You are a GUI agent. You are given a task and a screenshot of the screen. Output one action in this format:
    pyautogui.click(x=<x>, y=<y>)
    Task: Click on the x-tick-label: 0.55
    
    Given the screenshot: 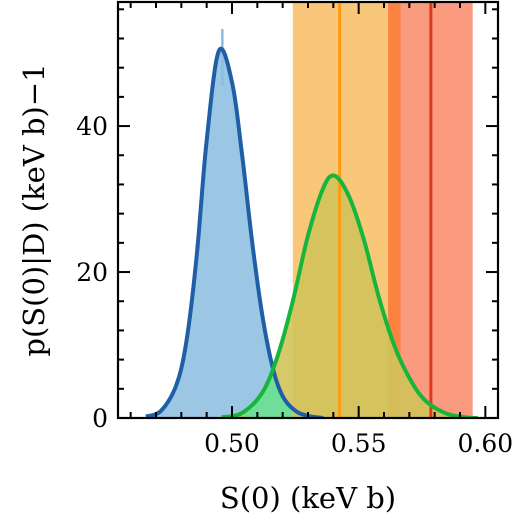 What is the action you would take?
    pyautogui.click(x=359, y=443)
    